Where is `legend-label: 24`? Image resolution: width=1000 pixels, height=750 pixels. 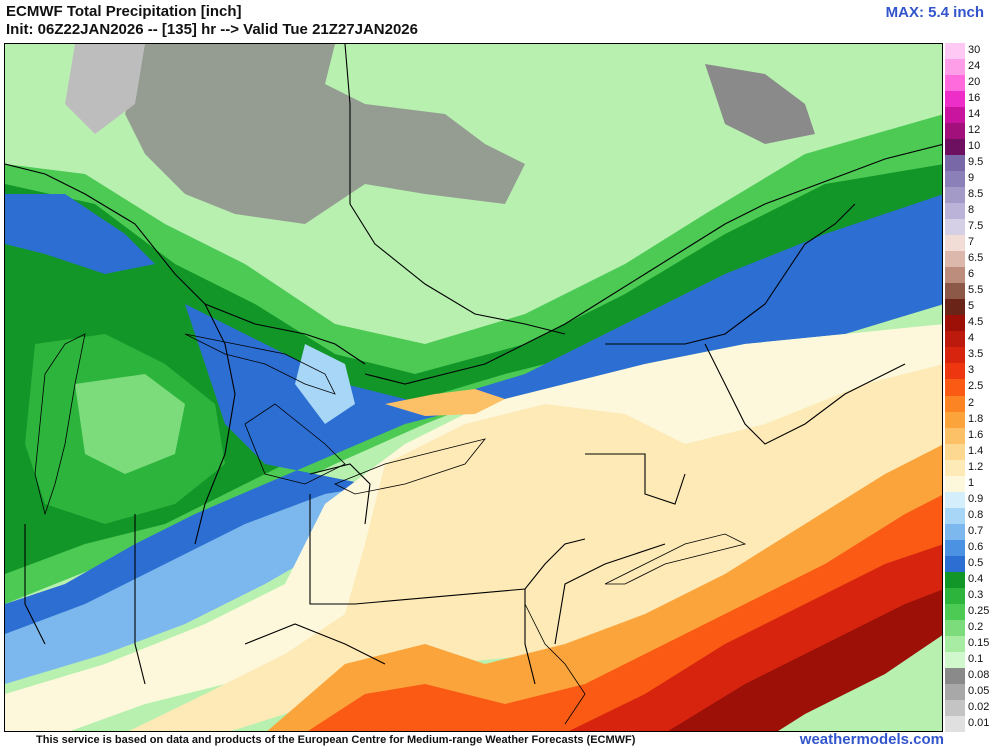
legend-label: 24 is located at coordinates (974, 66).